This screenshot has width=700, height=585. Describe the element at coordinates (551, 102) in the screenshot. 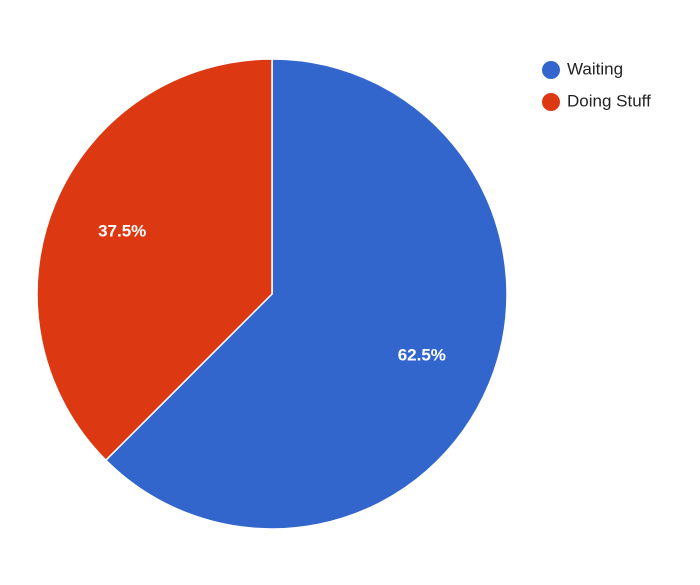

I see `legend-marker-doing-stuff` at that location.